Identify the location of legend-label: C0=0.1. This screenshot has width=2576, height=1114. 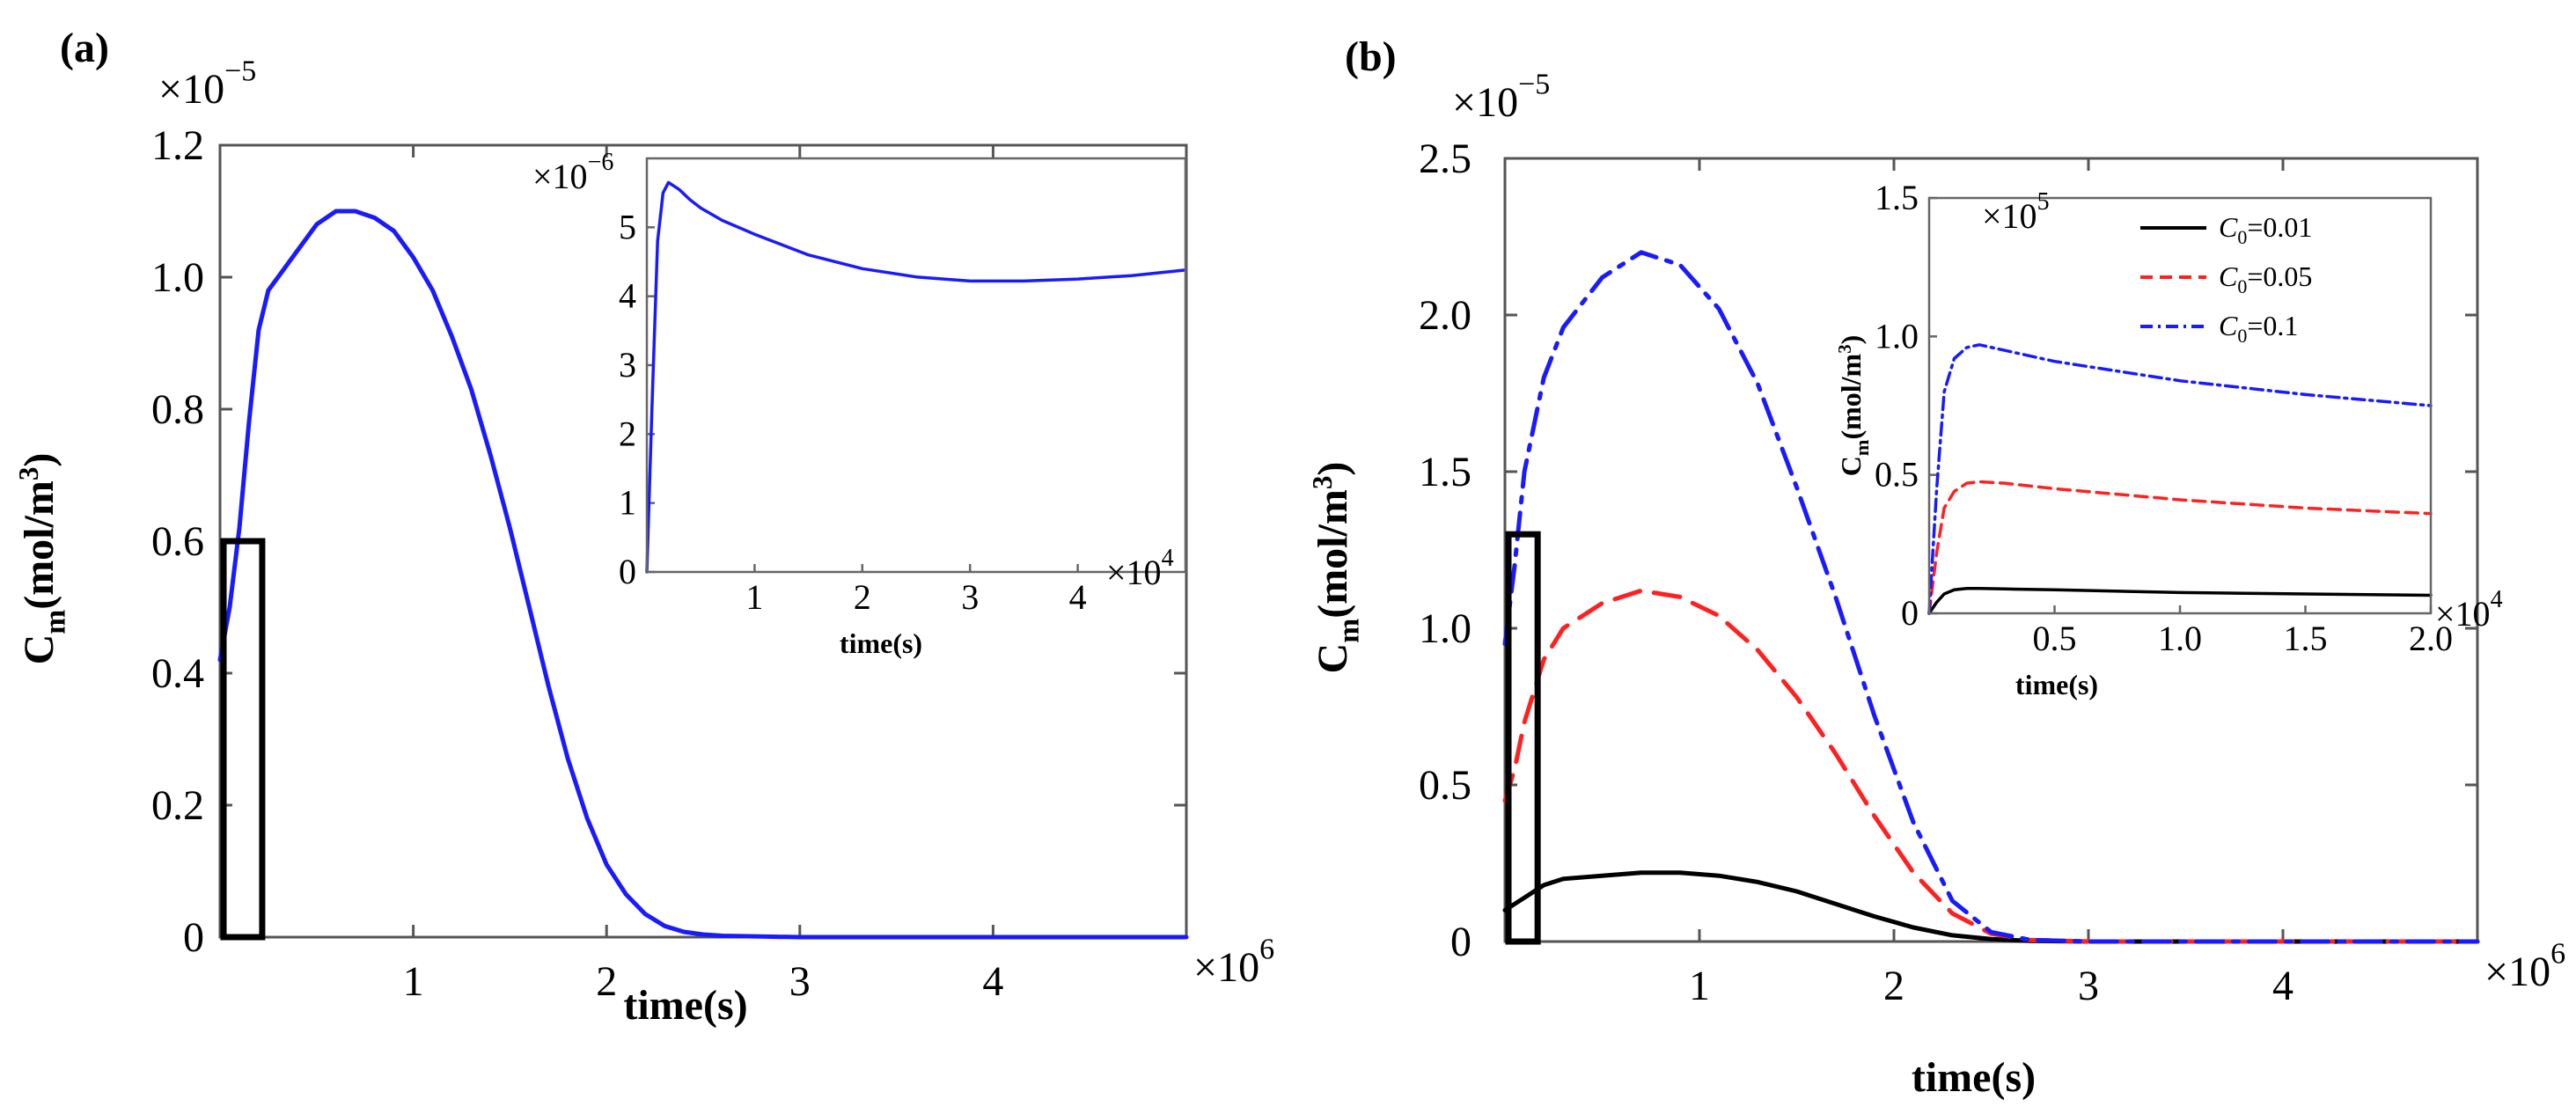
(2258, 328).